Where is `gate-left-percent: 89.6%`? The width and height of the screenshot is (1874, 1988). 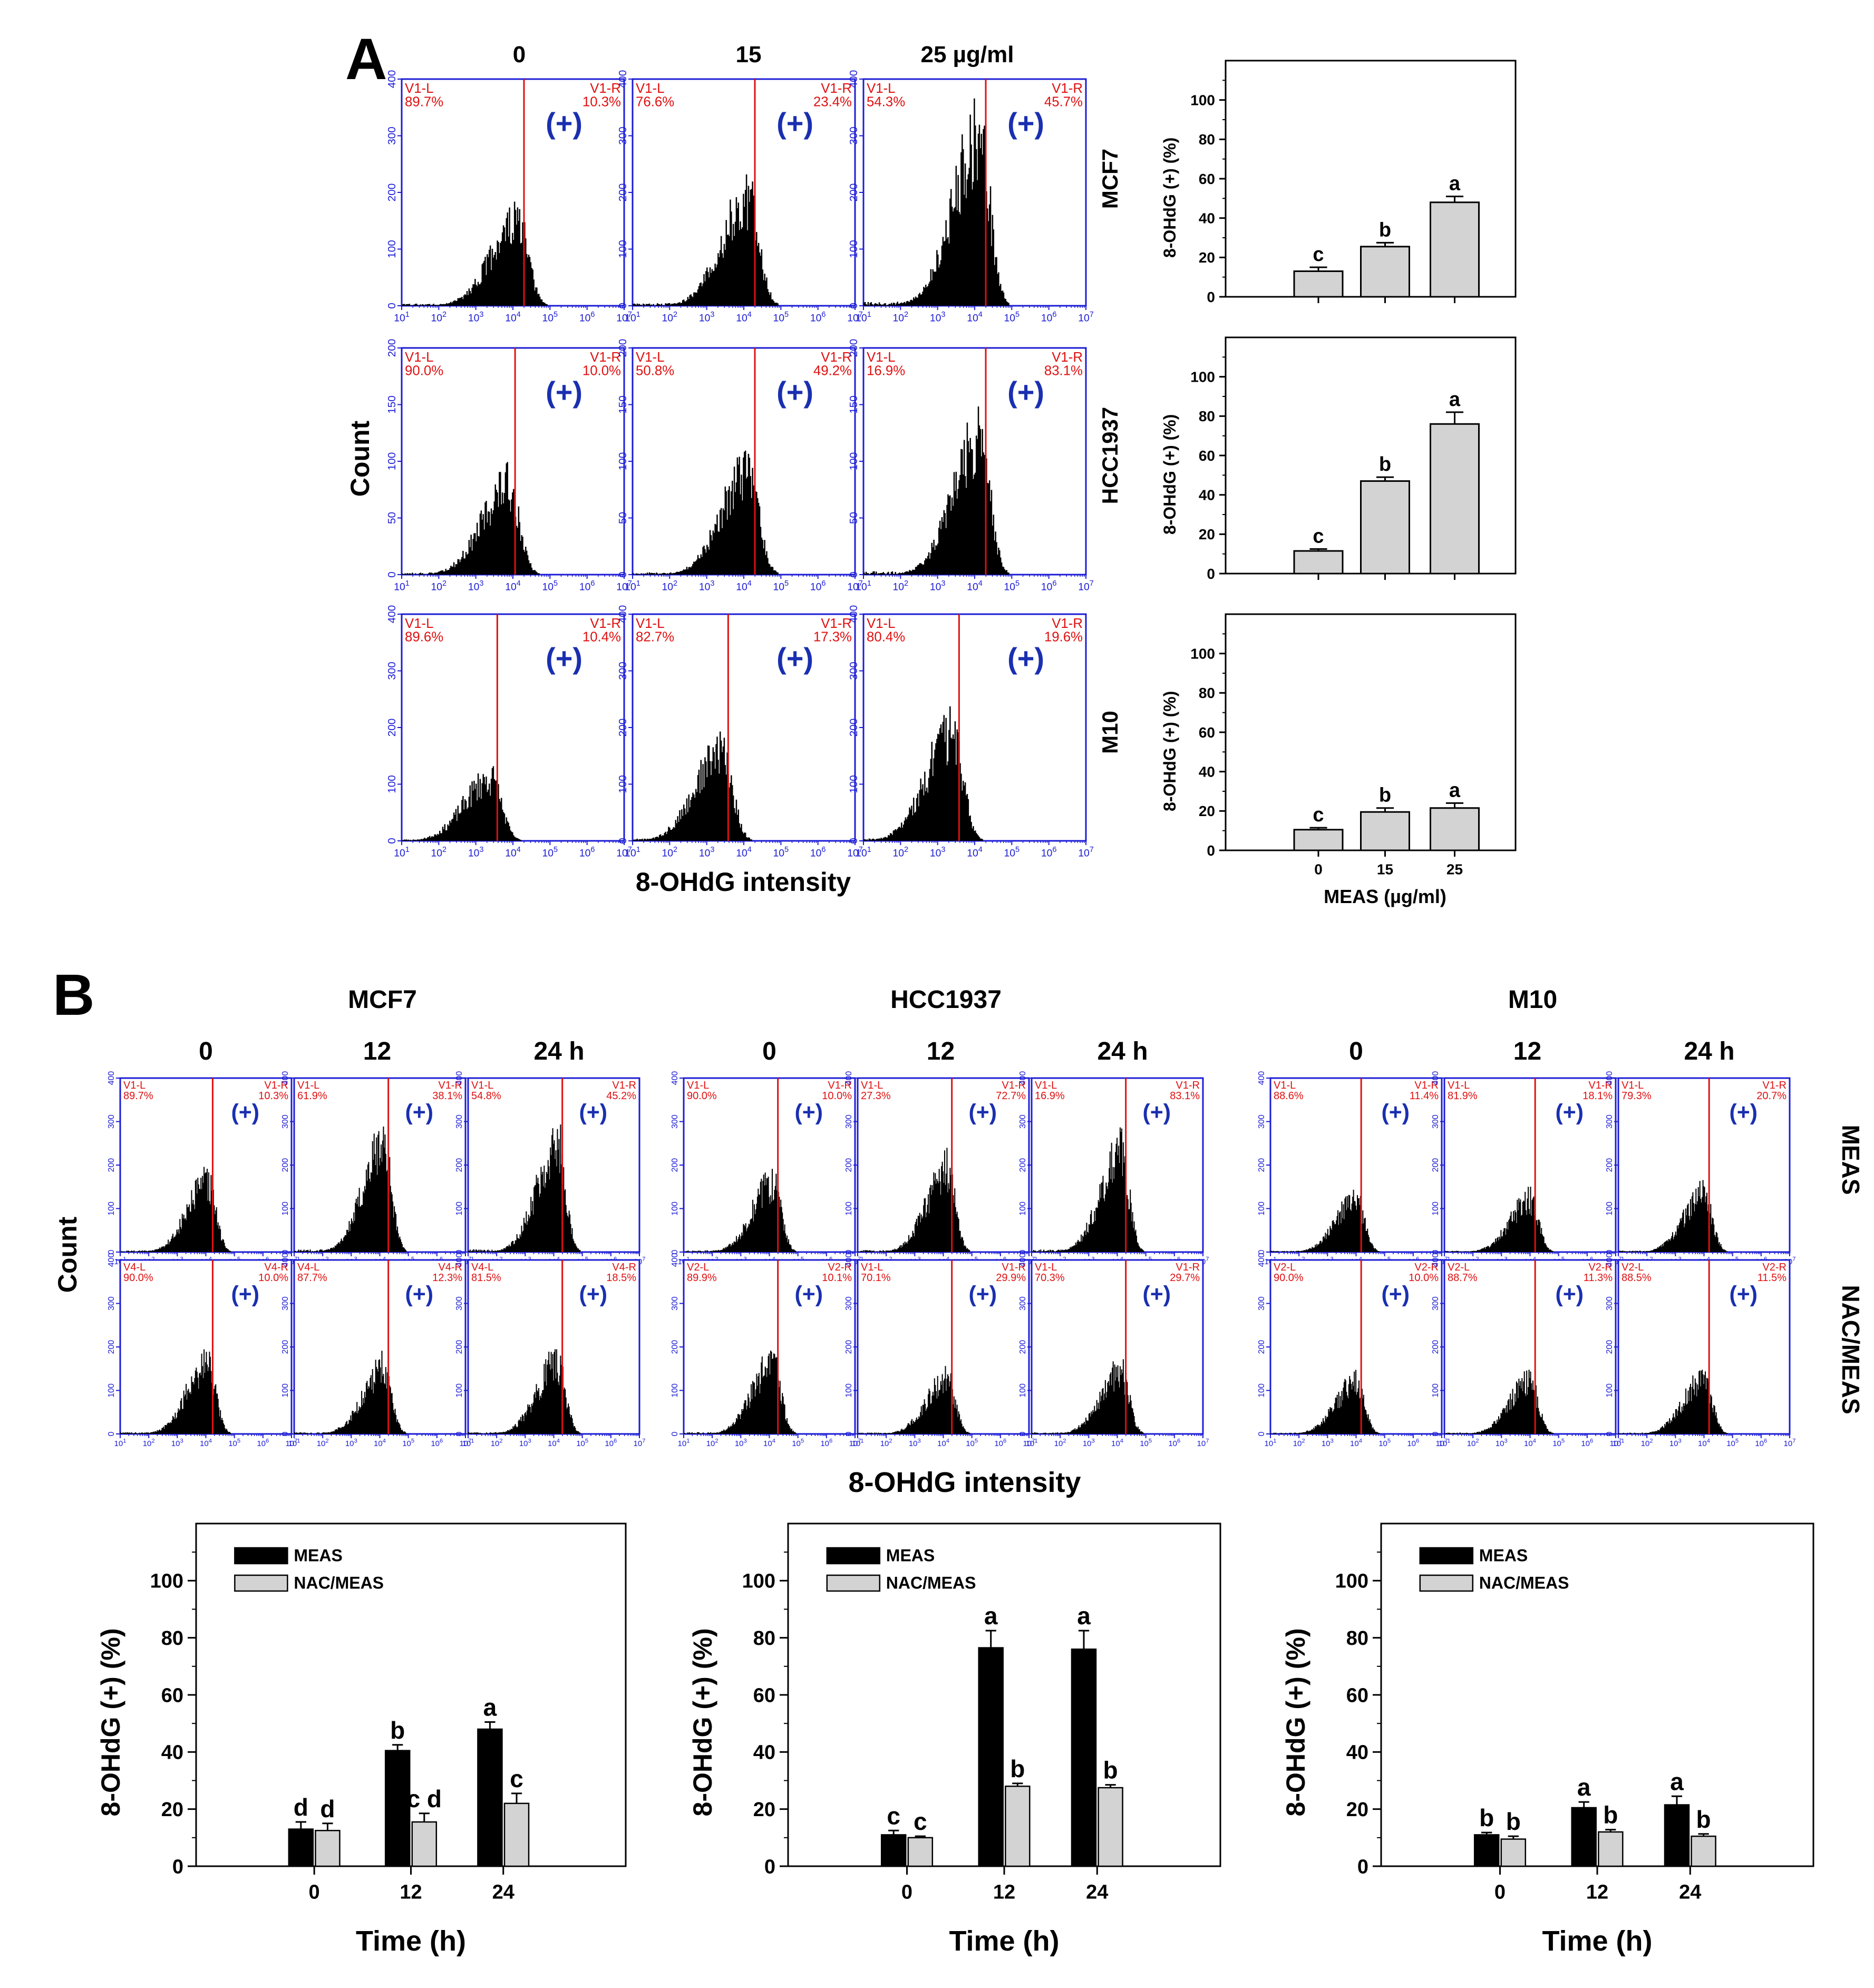
gate-left-percent: 89.6% is located at coordinates (424, 638).